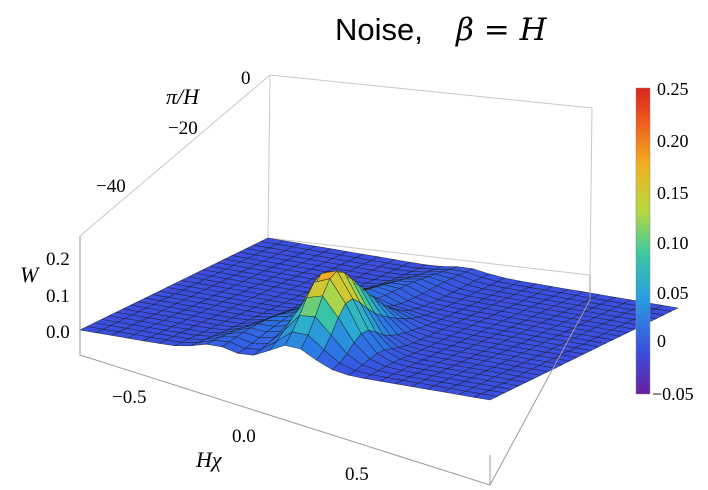 The height and width of the screenshot is (490, 708). Describe the element at coordinates (58, 296) in the screenshot. I see `z-tick-1: 0.1` at that location.